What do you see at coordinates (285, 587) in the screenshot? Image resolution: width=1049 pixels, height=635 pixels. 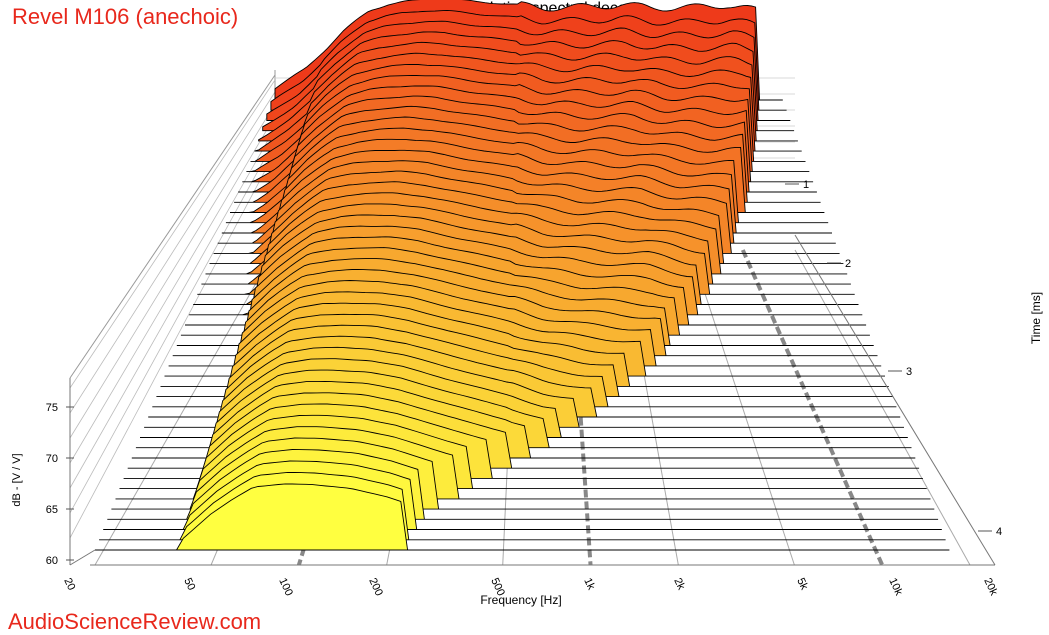 I see `x-tick-label: 100` at bounding box center [285, 587].